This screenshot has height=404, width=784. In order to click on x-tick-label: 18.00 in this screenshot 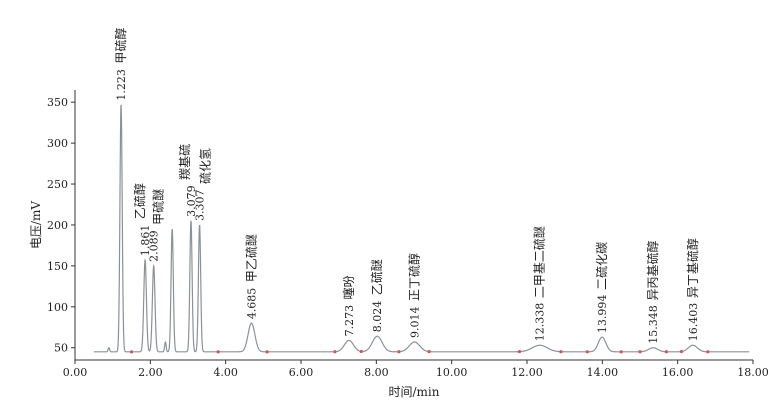, I will do `click(753, 372)`.